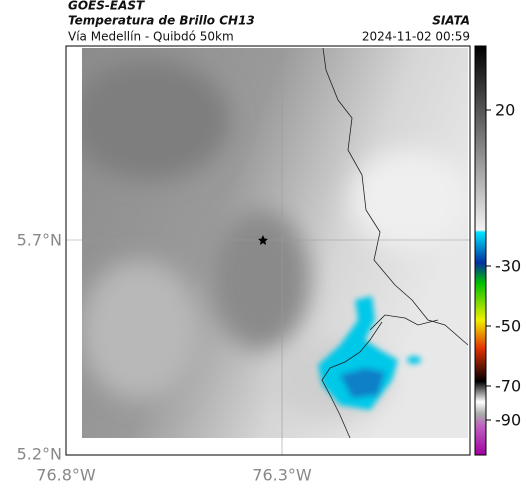 The height and width of the screenshot is (491, 526). Describe the element at coordinates (508, 326) in the screenshot. I see `colorbar-label: -50` at that location.